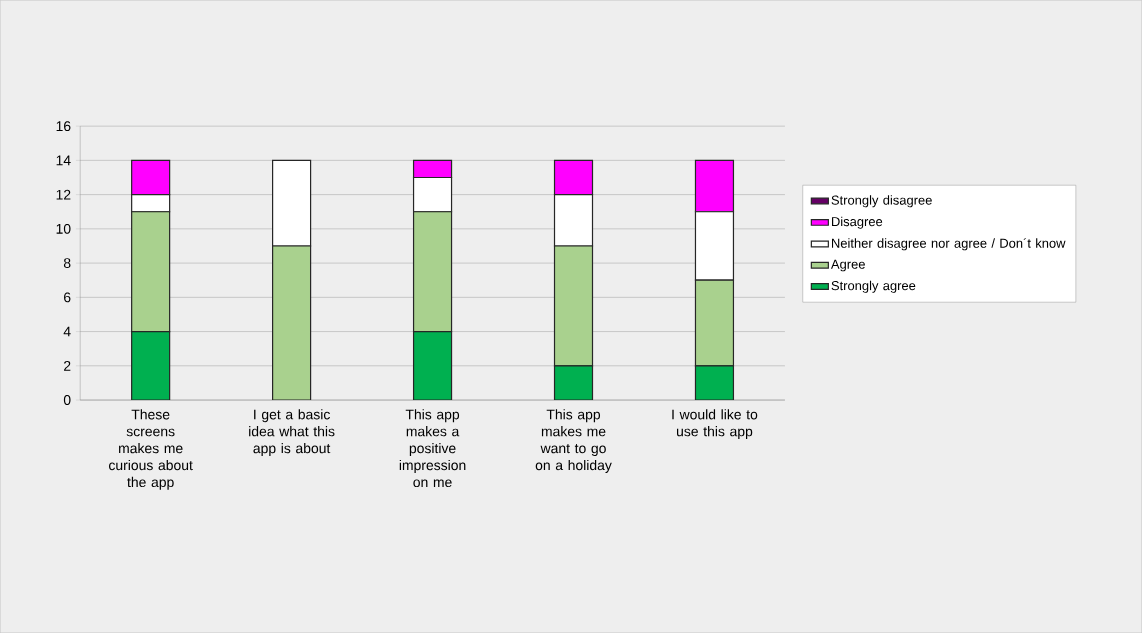  I want to click on legend-label: Strongly disagree, so click(881, 201).